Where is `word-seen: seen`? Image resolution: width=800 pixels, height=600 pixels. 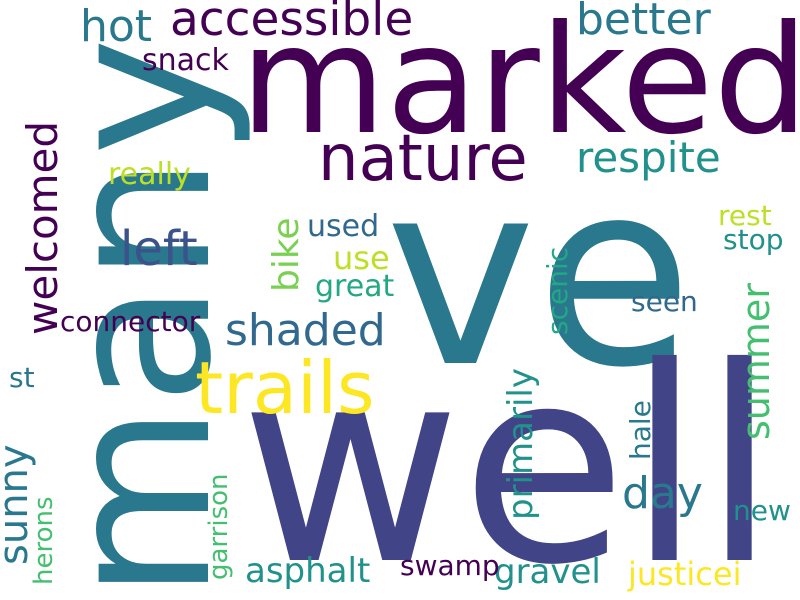
word-seen: seen is located at coordinates (664, 301).